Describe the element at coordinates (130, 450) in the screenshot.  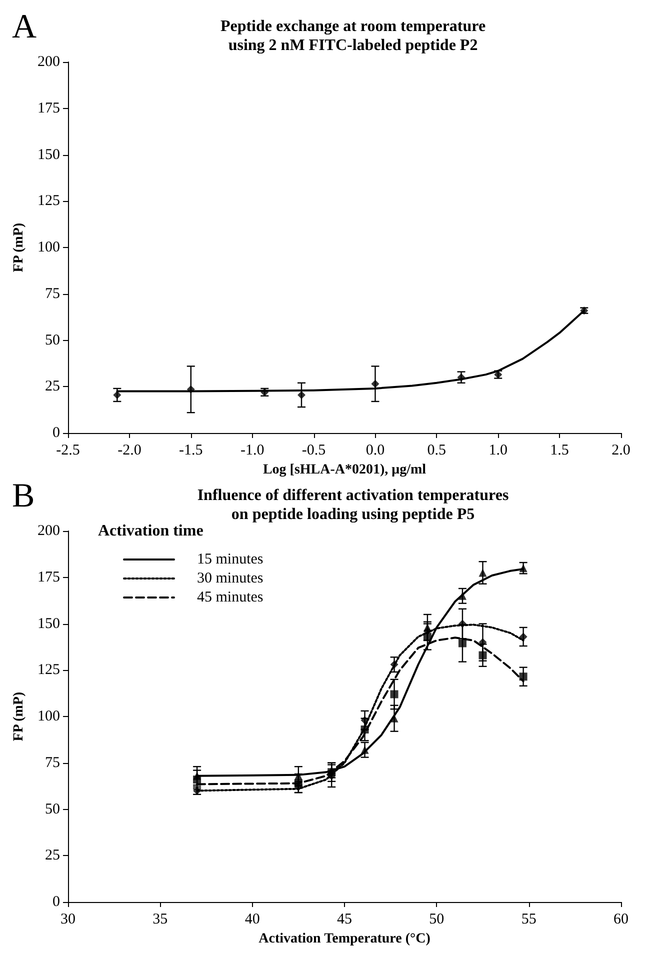
I see `x-tick-label: -2.0` at that location.